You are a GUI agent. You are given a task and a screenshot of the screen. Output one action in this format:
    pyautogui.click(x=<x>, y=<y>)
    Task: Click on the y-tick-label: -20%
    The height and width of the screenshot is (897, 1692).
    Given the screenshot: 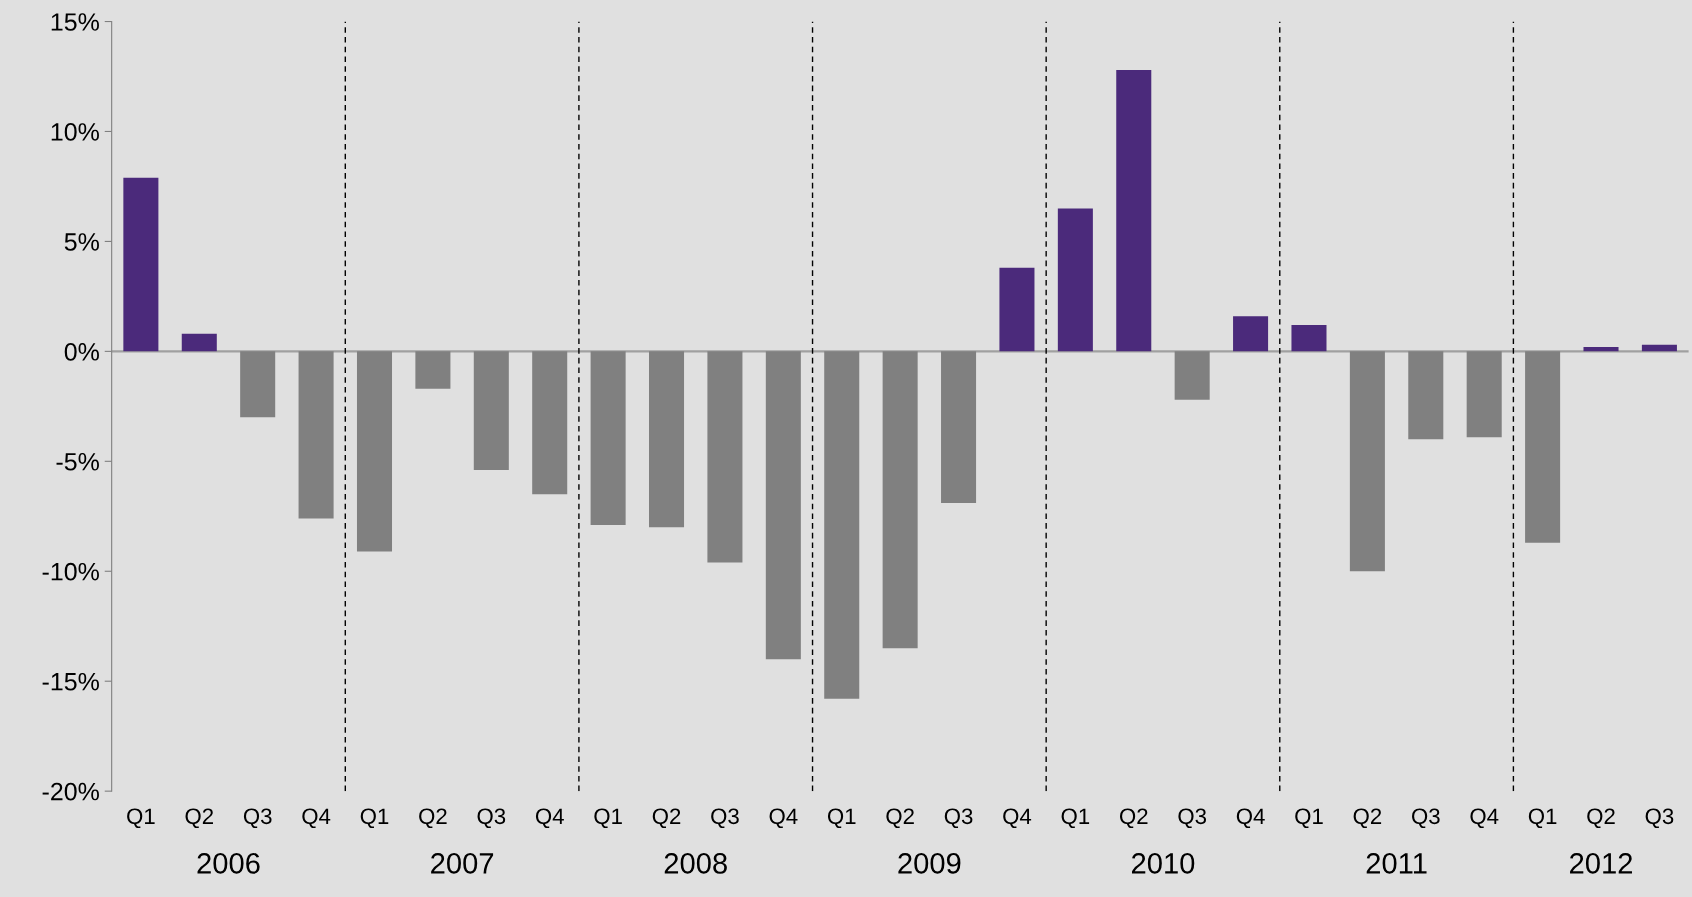 What is the action you would take?
    pyautogui.click(x=70, y=791)
    